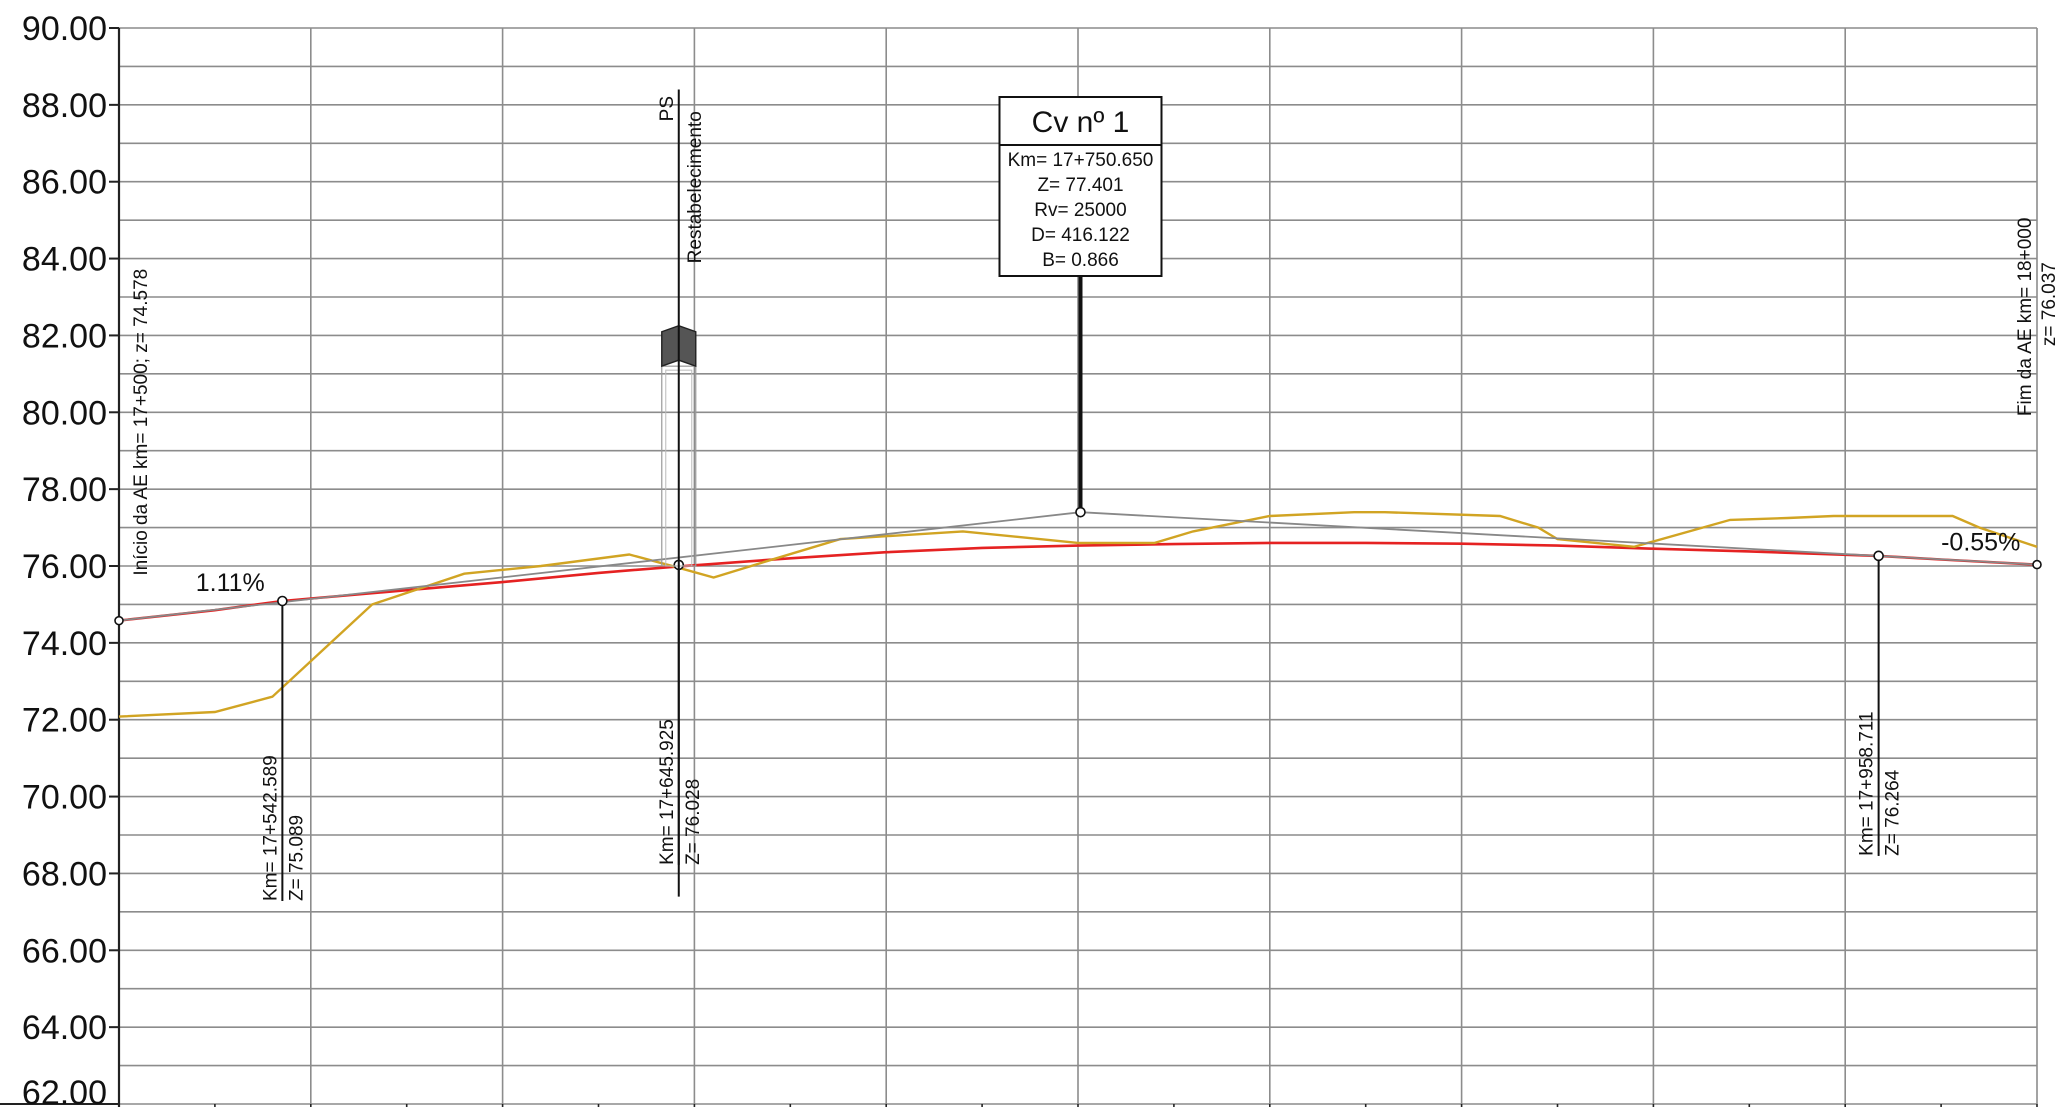 The height and width of the screenshot is (1107, 2060). Describe the element at coordinates (230, 583) in the screenshot. I see `grade-label: 1.11%` at that location.